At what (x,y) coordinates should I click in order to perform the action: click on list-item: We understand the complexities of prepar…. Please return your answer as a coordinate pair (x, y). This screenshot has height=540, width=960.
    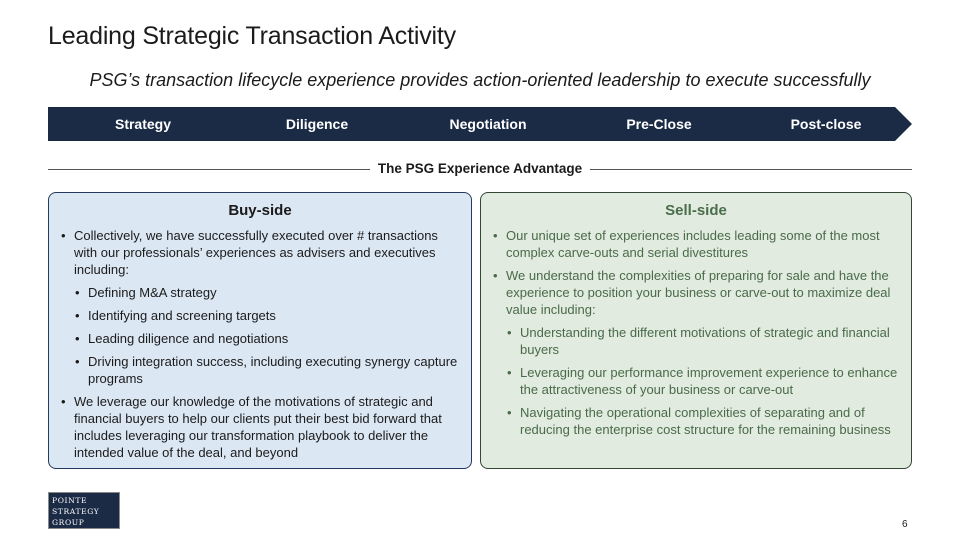
    Looking at the image, I should click on (696, 292).